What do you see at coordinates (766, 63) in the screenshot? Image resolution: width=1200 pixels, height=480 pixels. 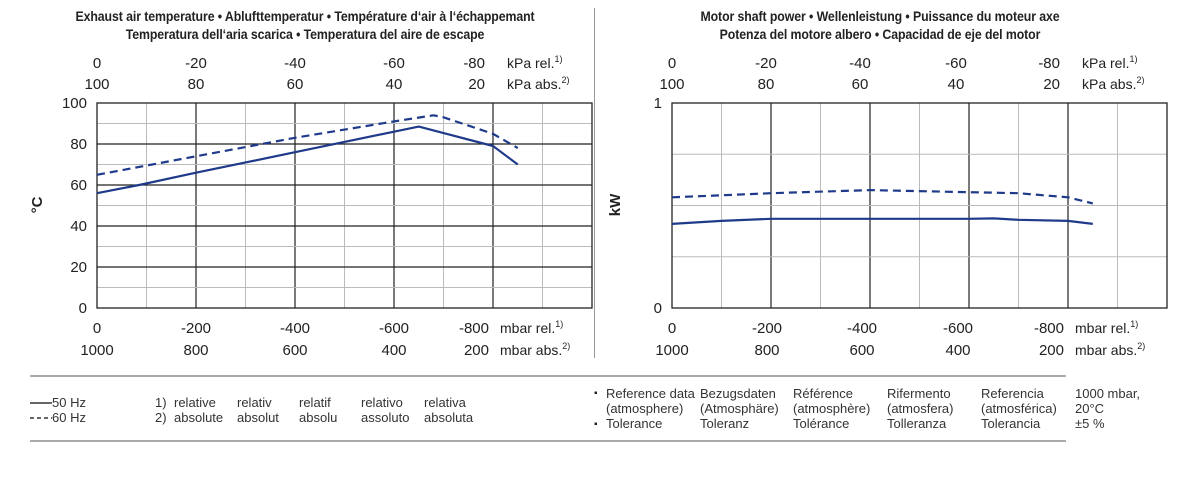 I see `kpa-rel-tick: -20` at bounding box center [766, 63].